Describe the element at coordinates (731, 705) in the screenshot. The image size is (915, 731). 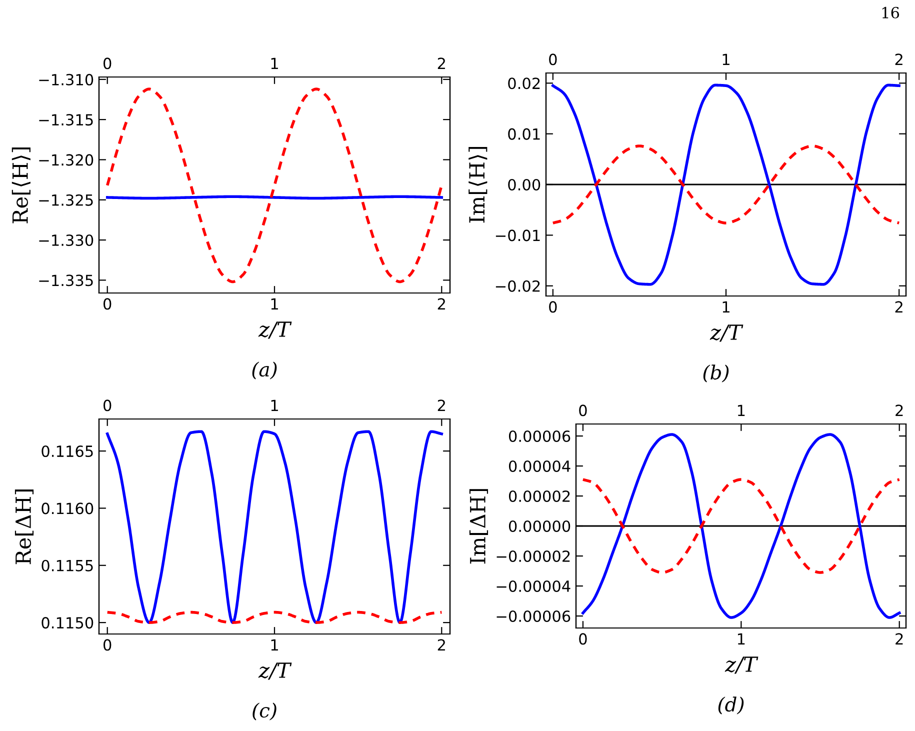
I see `text: (d)` at that location.